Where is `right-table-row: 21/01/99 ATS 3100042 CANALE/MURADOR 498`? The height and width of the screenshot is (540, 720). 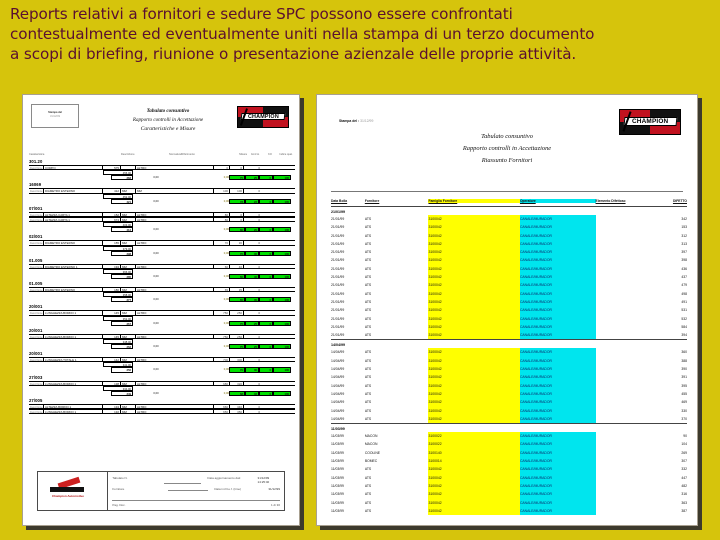 right-table-row: 21/01/99 ATS 3100042 CANALE/MURADOR 498 is located at coordinates (509, 293).